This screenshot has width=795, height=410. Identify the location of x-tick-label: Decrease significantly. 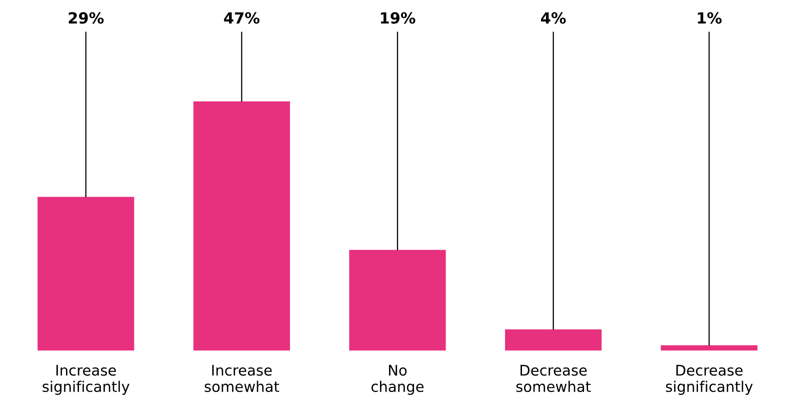
(709, 379).